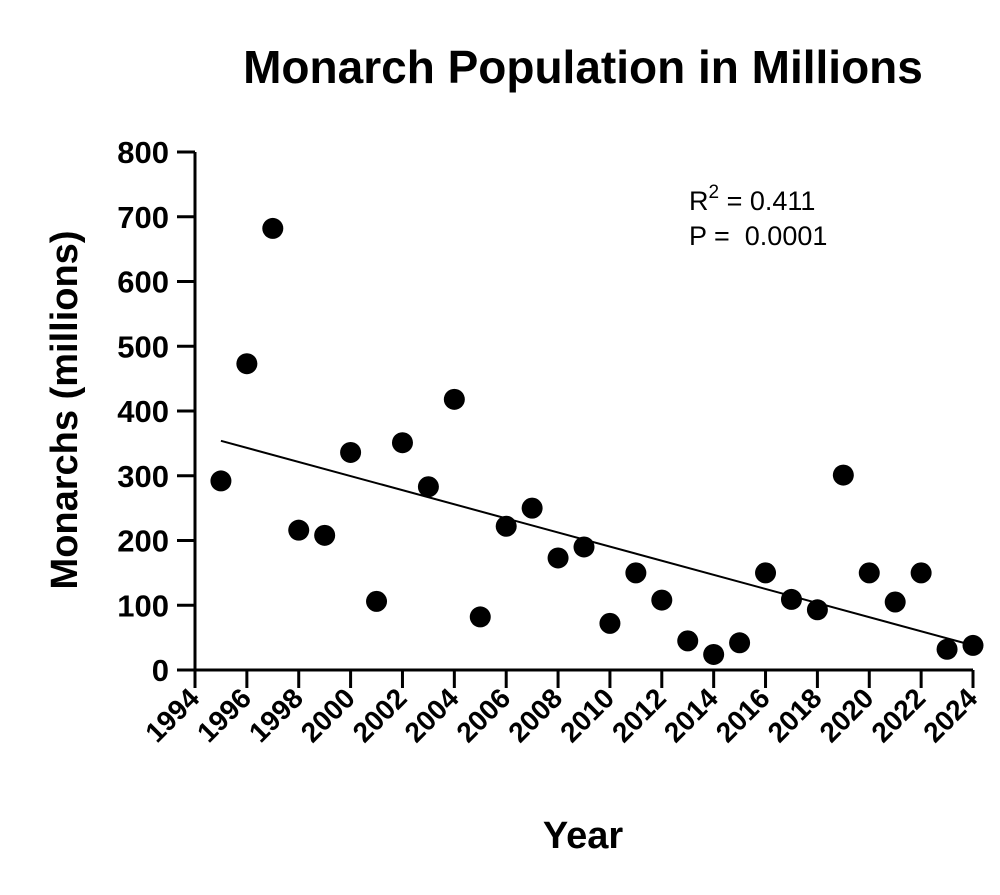 This screenshot has height=895, width=1000. I want to click on y-axis-title: Monarchs (millions), so click(65, 410).